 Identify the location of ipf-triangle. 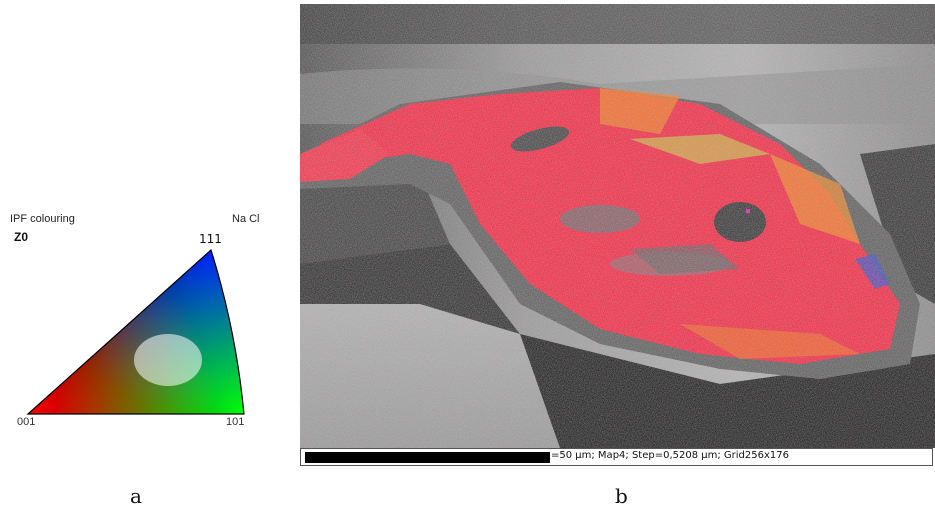
(135, 331).